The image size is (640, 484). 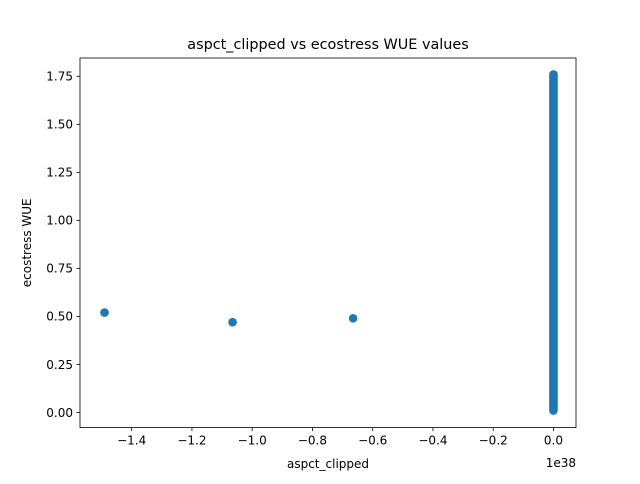 What do you see at coordinates (131, 441) in the screenshot?
I see `x-tick-label: −1.4` at bounding box center [131, 441].